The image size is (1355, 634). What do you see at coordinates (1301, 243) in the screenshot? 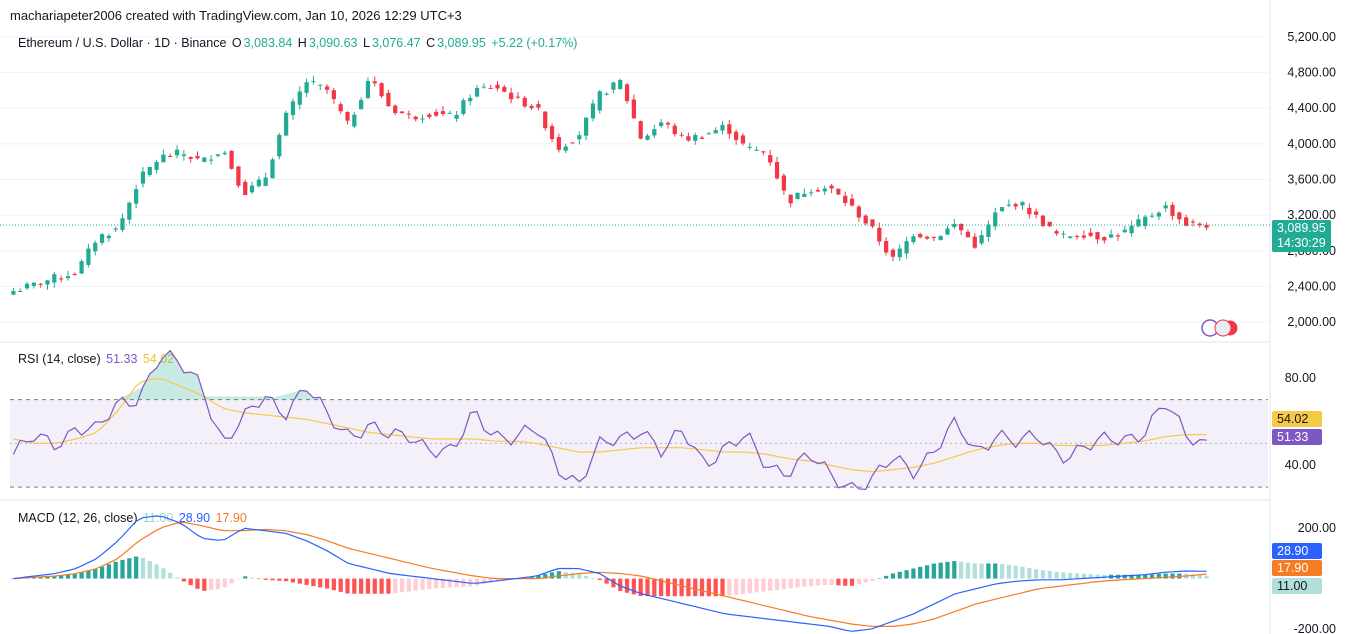
I see `countdown-value: 14:30:29` at bounding box center [1301, 243].